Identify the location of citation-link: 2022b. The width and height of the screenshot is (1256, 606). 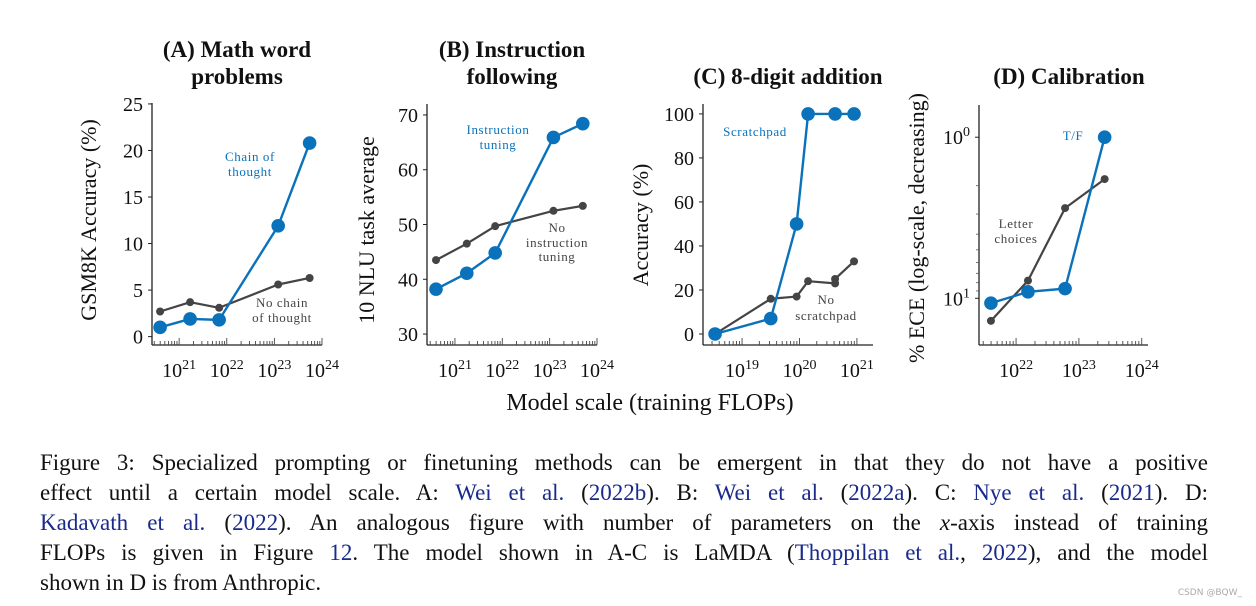
(617, 492).